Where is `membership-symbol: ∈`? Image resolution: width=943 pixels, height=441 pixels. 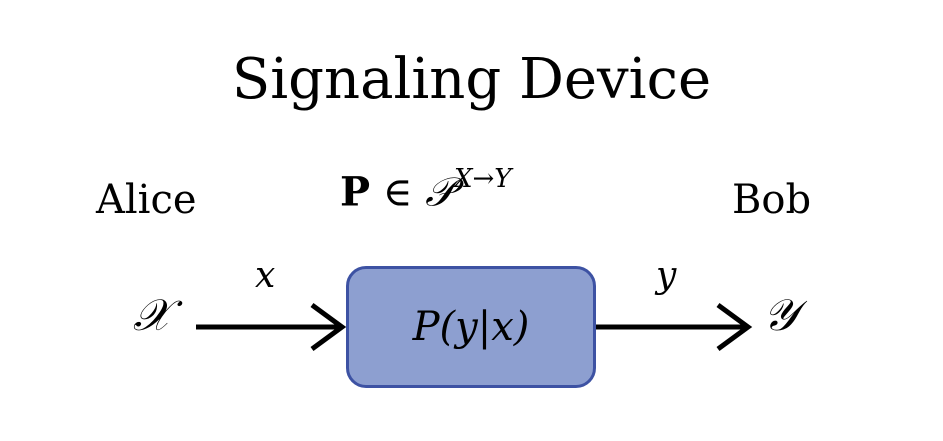 membership-symbol: ∈ is located at coordinates (397, 192).